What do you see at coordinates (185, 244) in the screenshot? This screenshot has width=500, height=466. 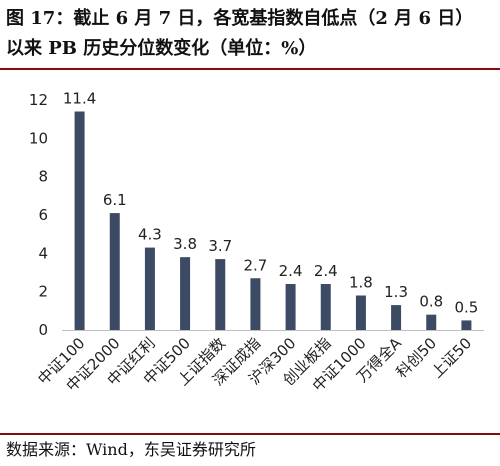 I see `bar-value-label: 3.8` at bounding box center [185, 244].